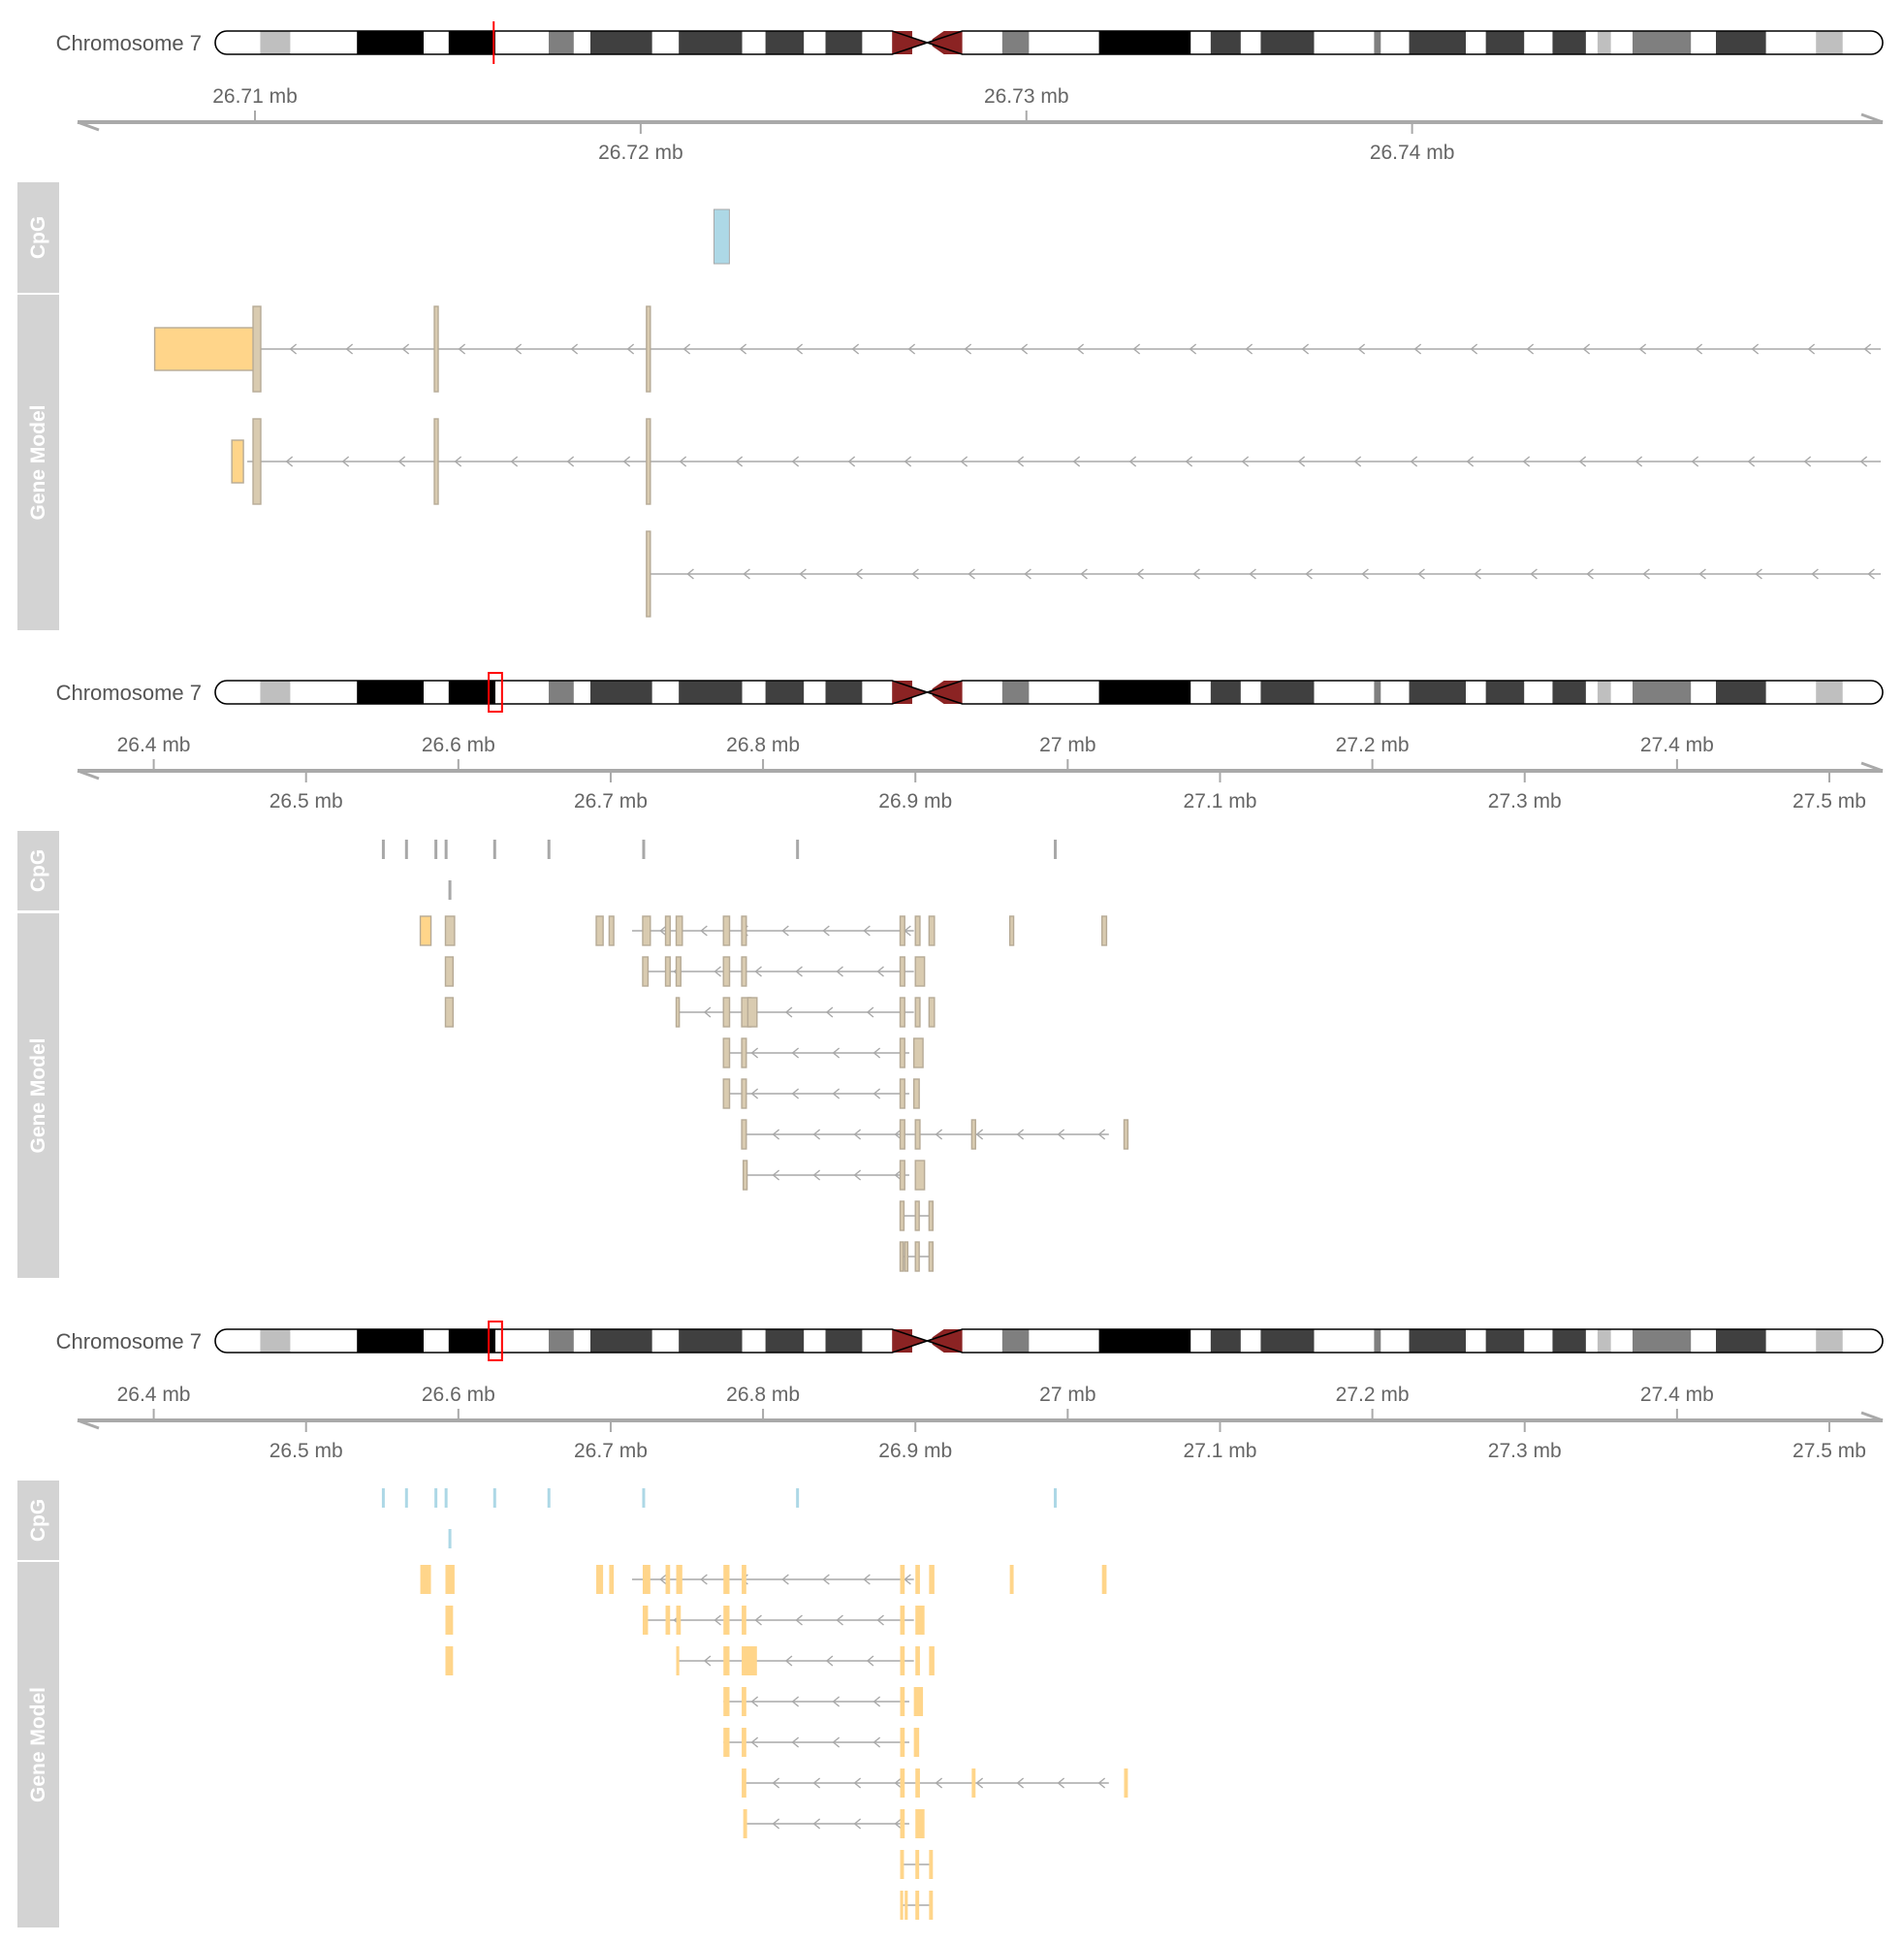  What do you see at coordinates (970, 692) in the screenshot?
I see `chromosome-ideogram: Chromosome 7` at bounding box center [970, 692].